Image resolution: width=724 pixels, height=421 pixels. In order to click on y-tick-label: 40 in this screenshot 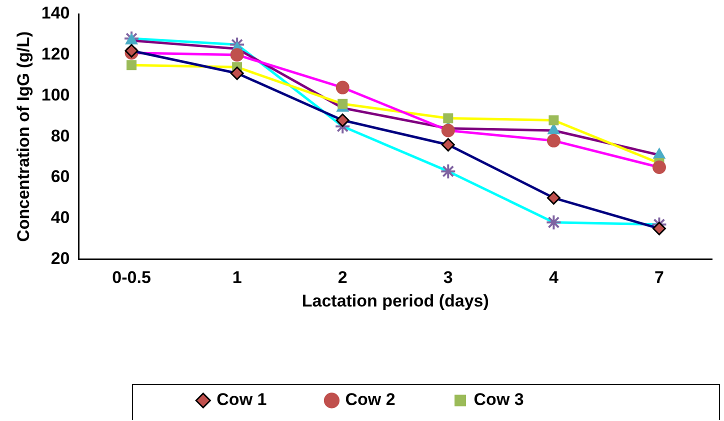, I will do `click(60, 218)`.